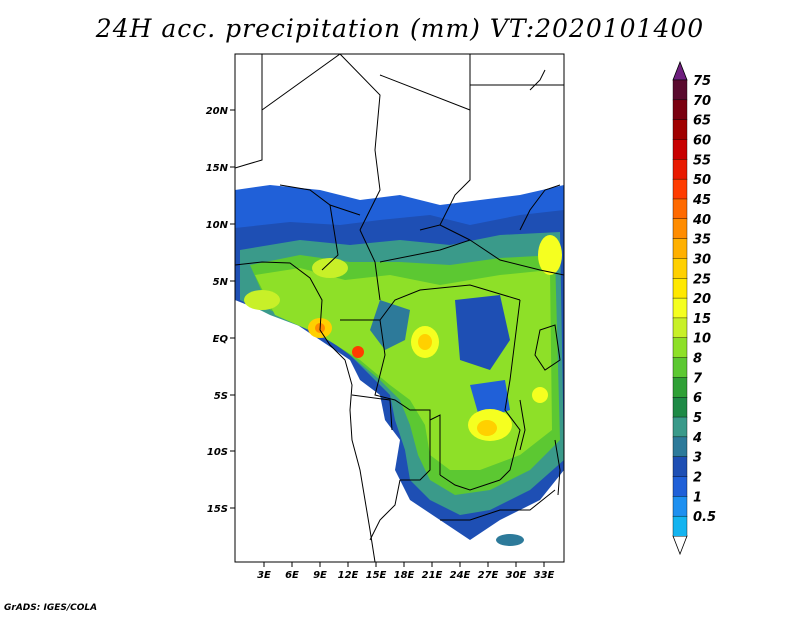 Image resolution: width=800 pixels, height=618 pixels. I want to click on colorbar-label: 8, so click(697, 359).